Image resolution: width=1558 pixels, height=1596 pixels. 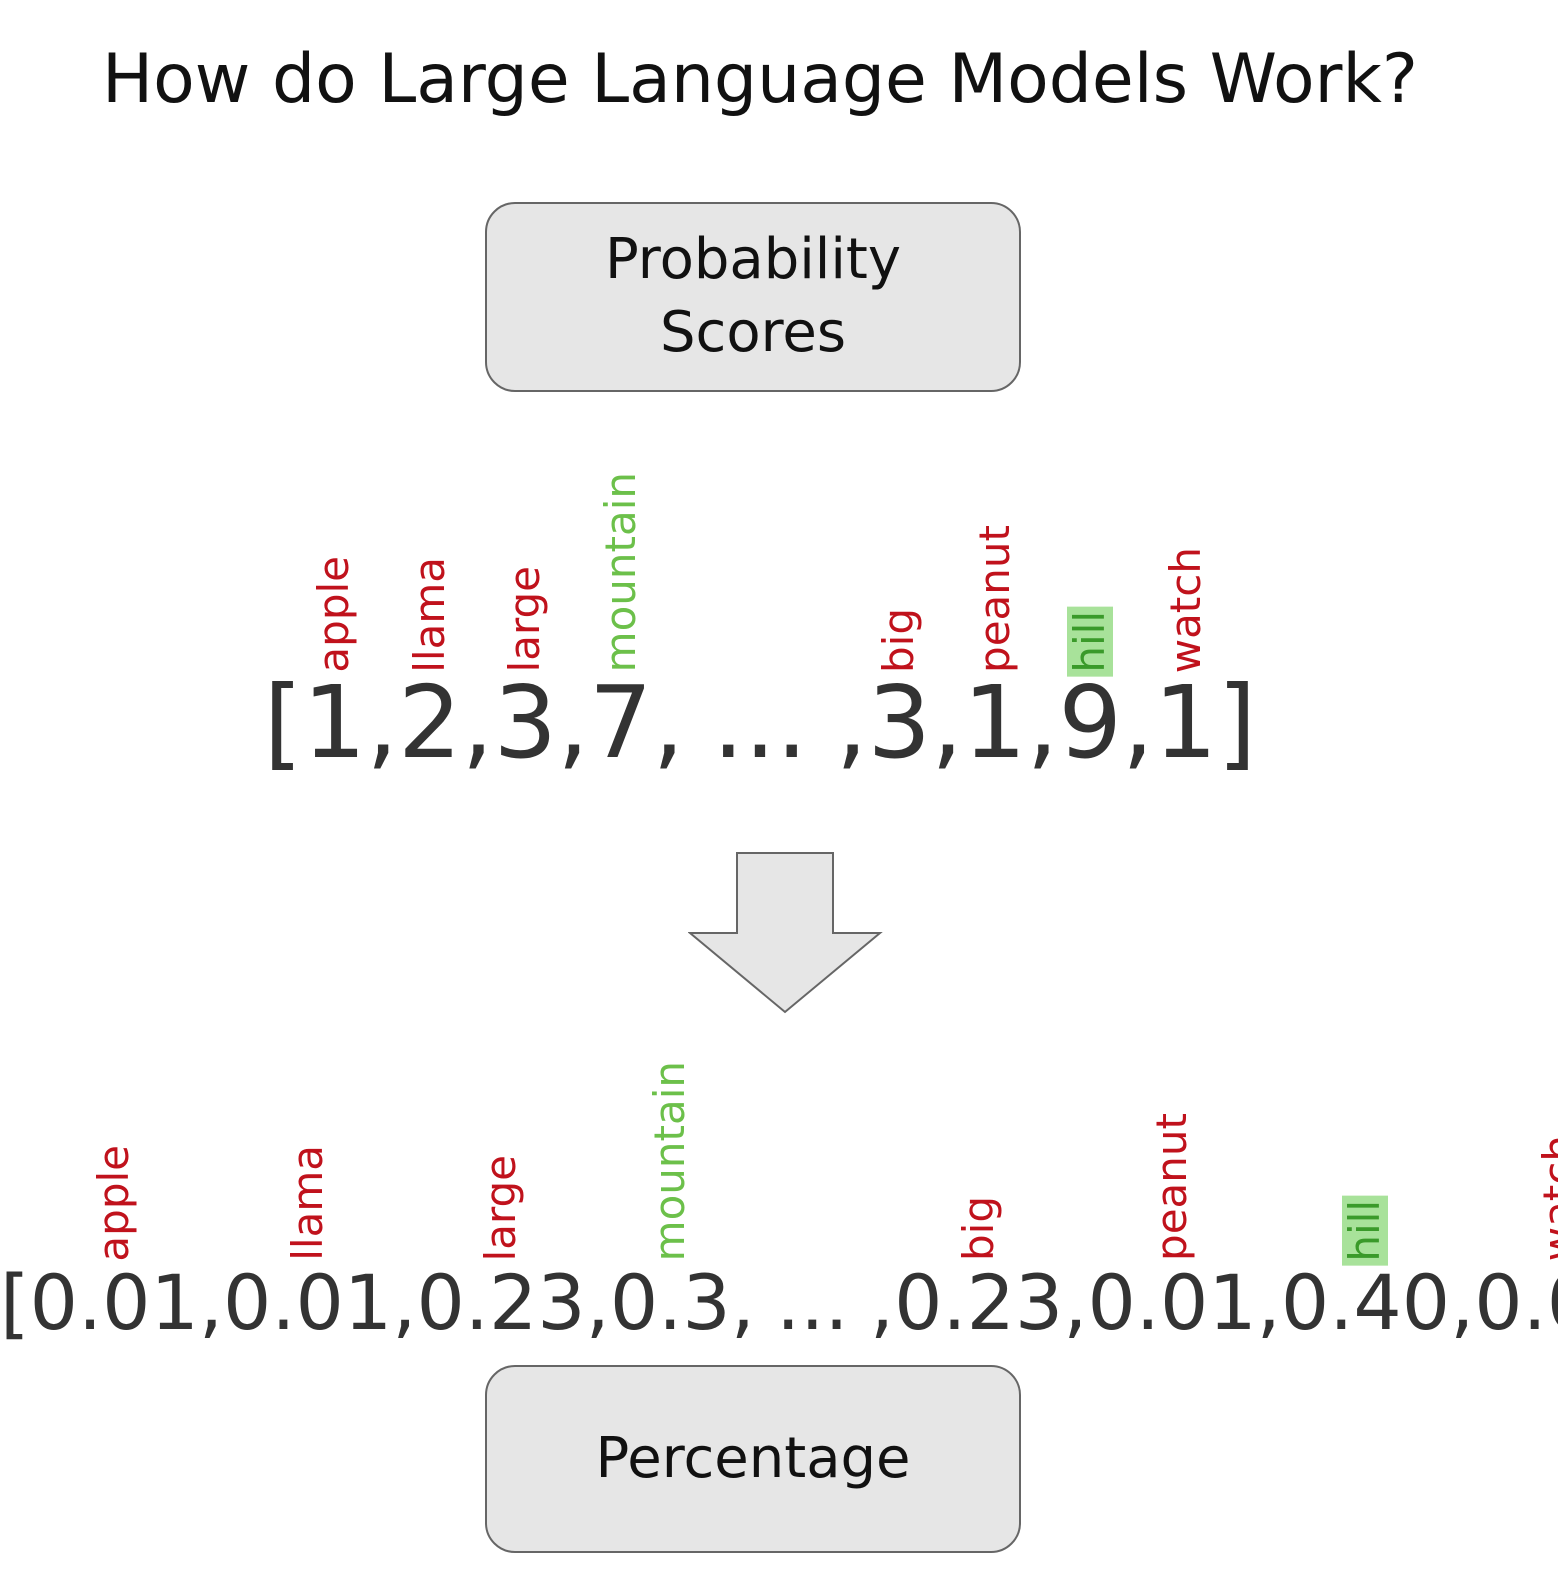 I want to click on down-arrow, so click(x=785, y=933).